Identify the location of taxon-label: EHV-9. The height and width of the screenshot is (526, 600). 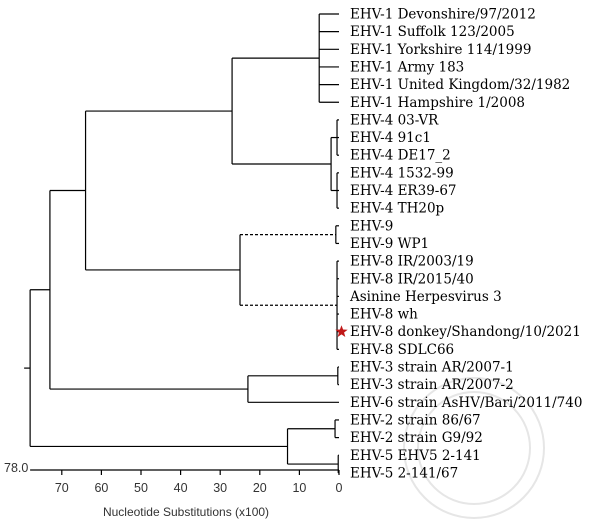
(371, 226).